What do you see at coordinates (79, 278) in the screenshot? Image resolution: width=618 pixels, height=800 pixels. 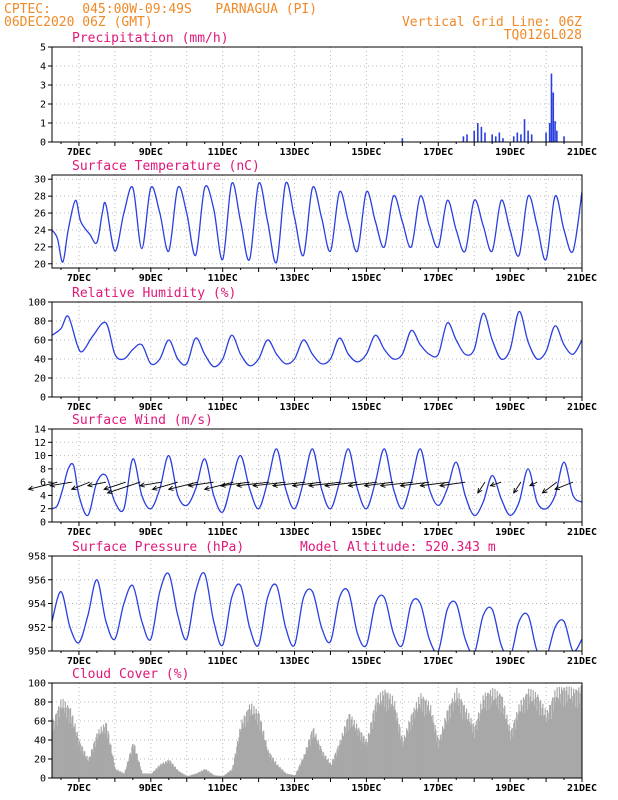 I see `x-tick-label: 7DEC` at bounding box center [79, 278].